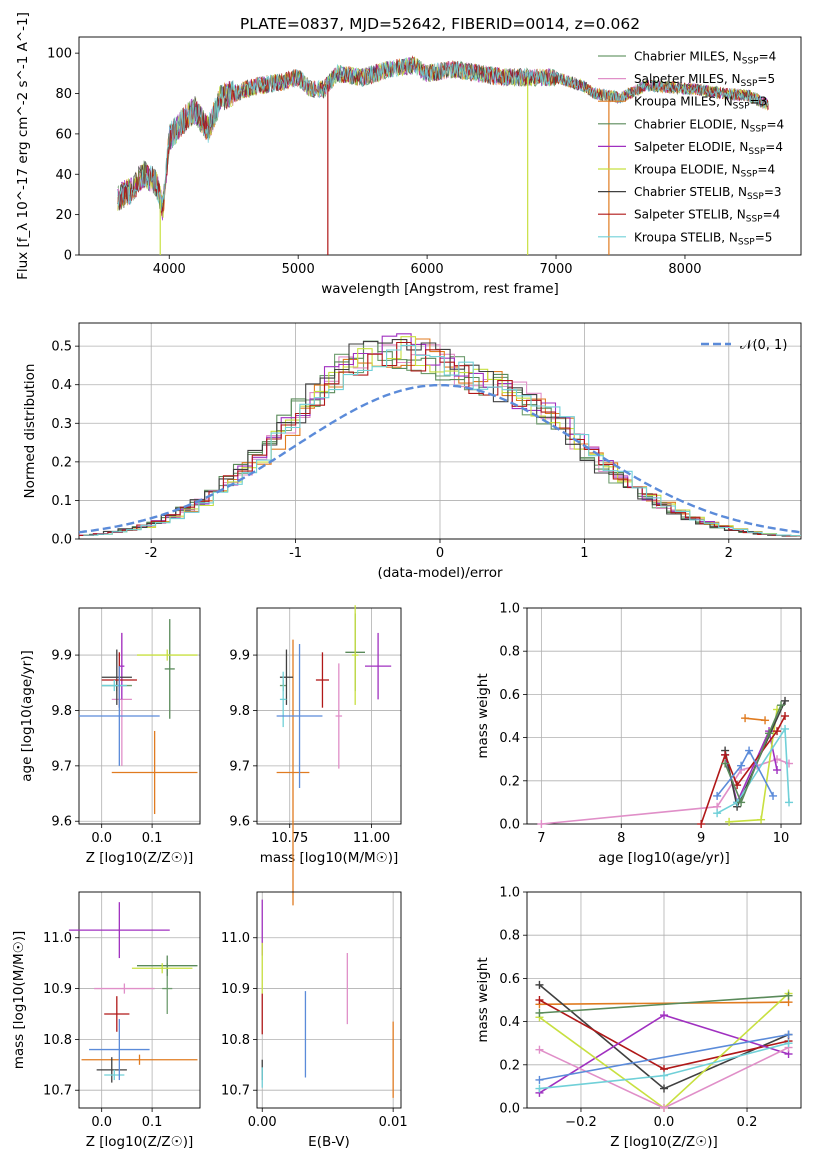 The image size is (819, 1170). I want to click on y-tick-label: 1.0, so click(509, 893).